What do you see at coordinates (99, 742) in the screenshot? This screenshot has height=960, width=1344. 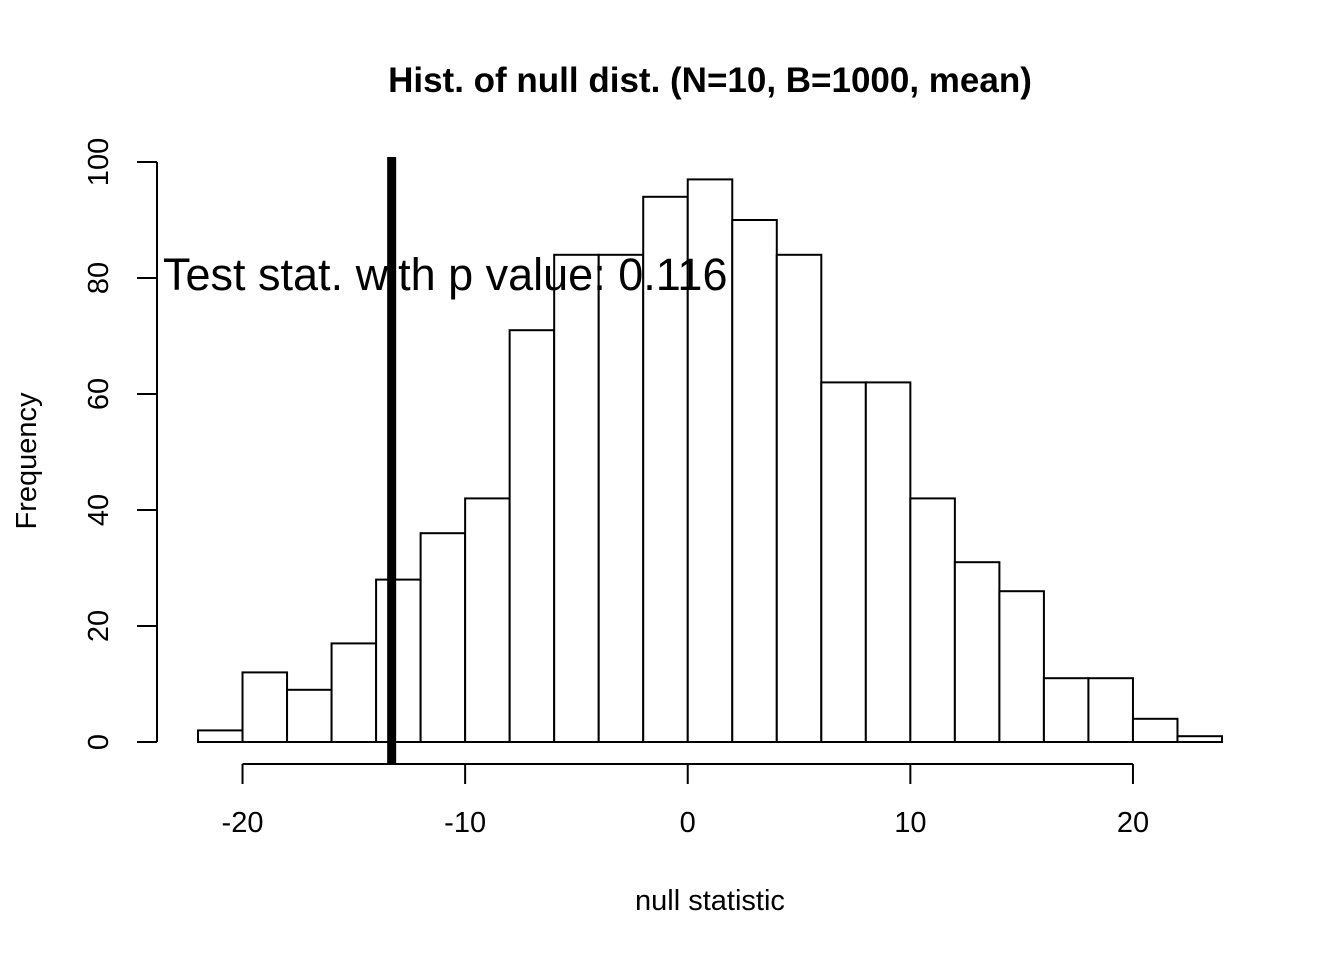 I see `y-tick-label: 0` at bounding box center [99, 742].